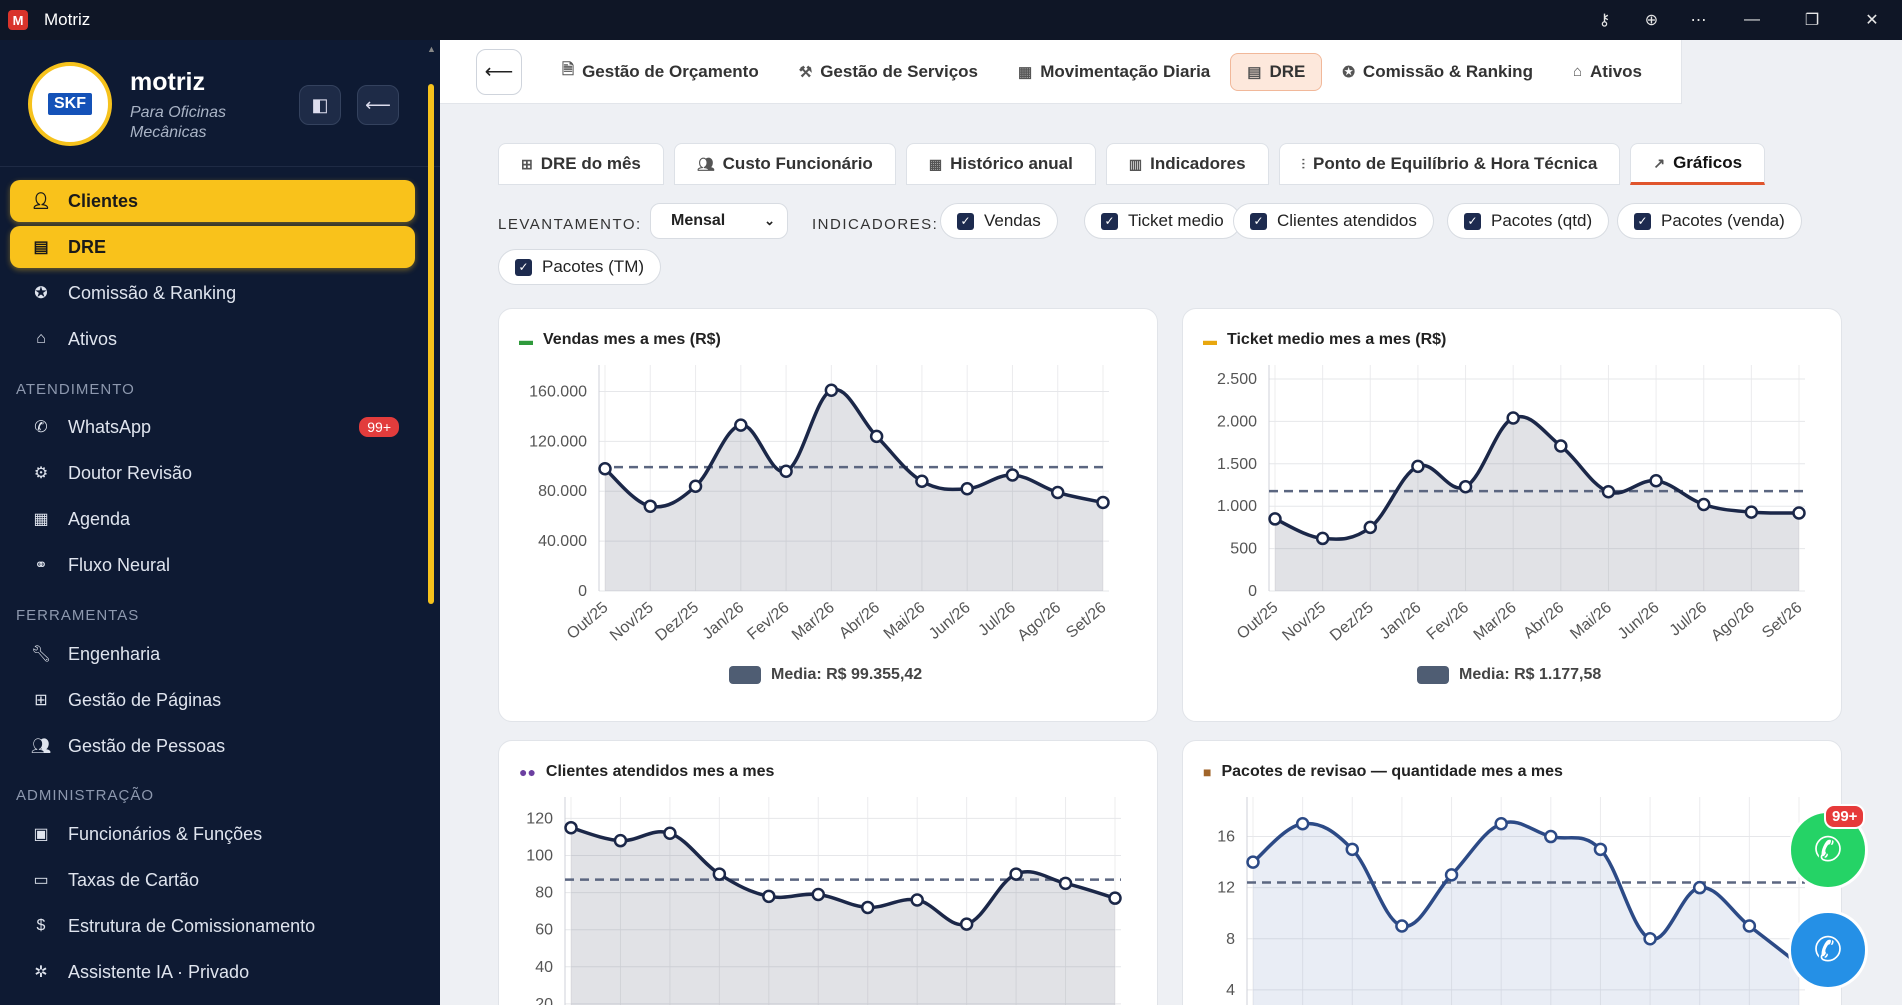  I want to click on key-icon: ⚷, so click(1604, 20).